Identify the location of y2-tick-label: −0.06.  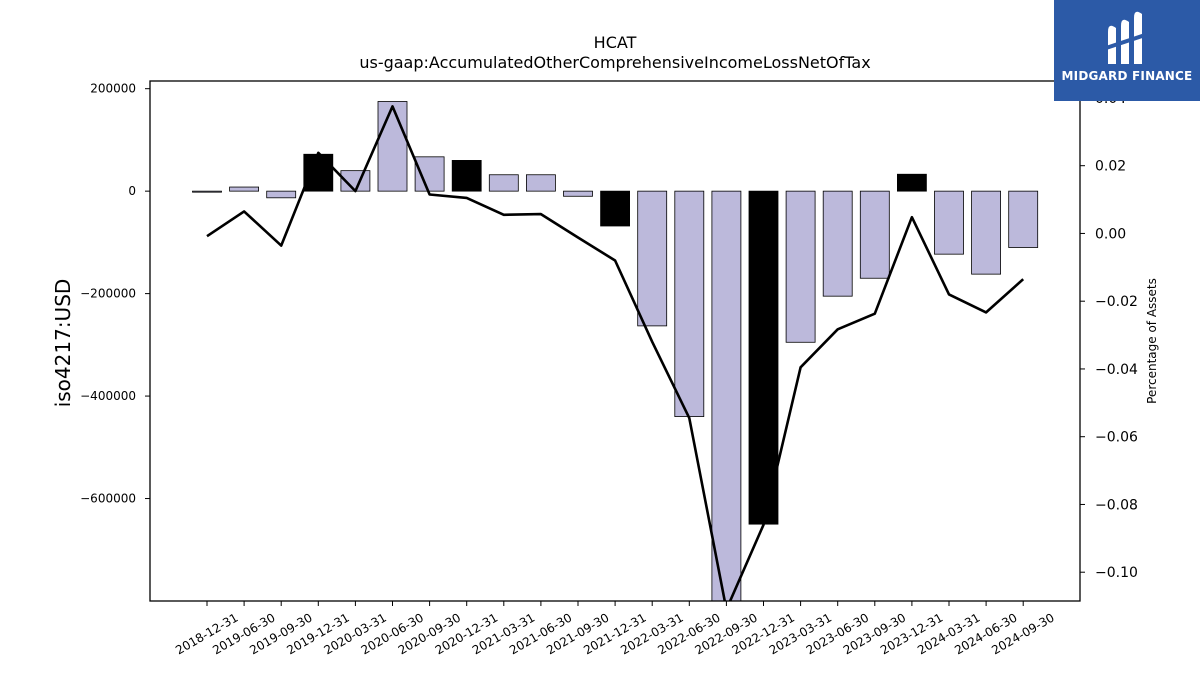
(1116, 438).